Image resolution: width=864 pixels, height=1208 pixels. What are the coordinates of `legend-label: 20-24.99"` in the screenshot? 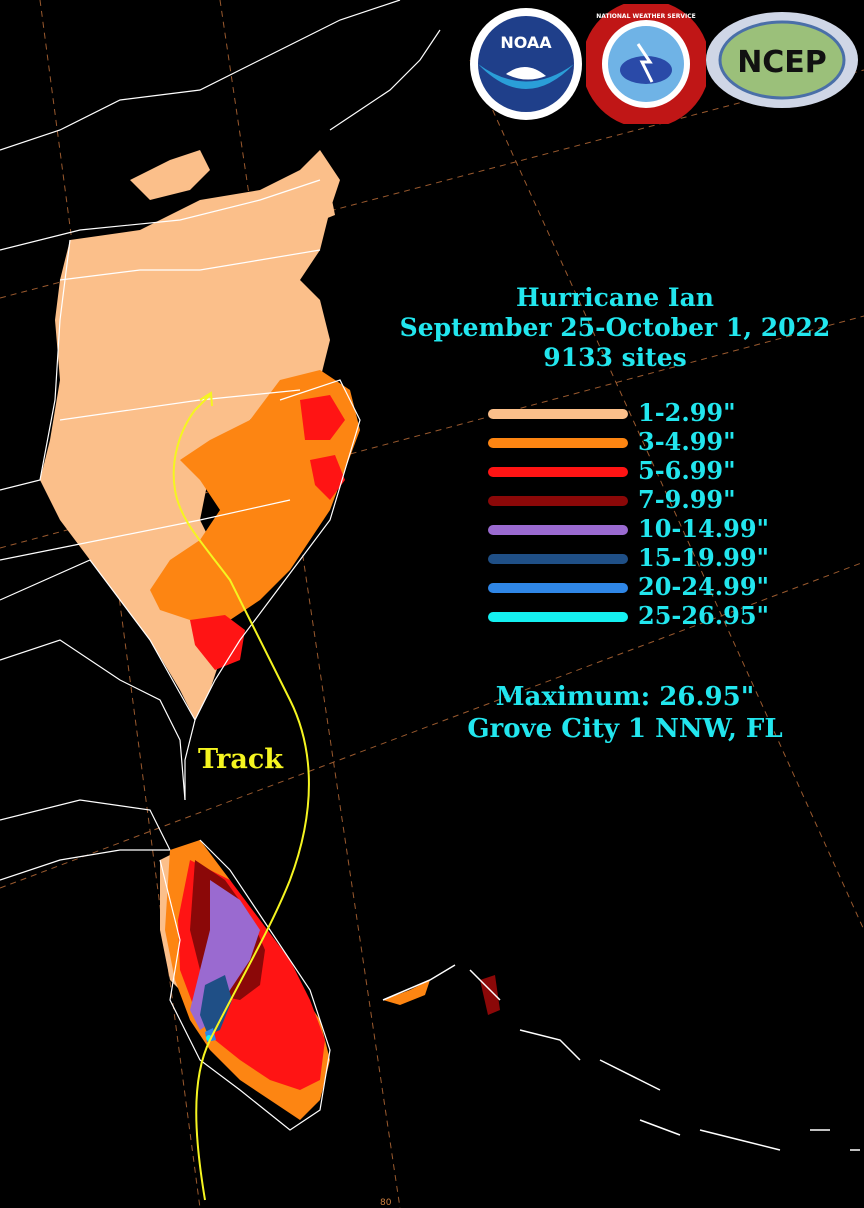 It's located at (704, 586).